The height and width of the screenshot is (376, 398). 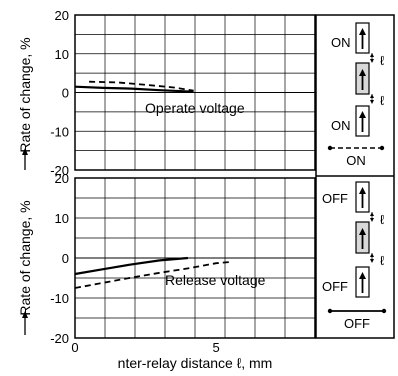 I want to click on top-y-axis-arrow, so click(x=25, y=159).